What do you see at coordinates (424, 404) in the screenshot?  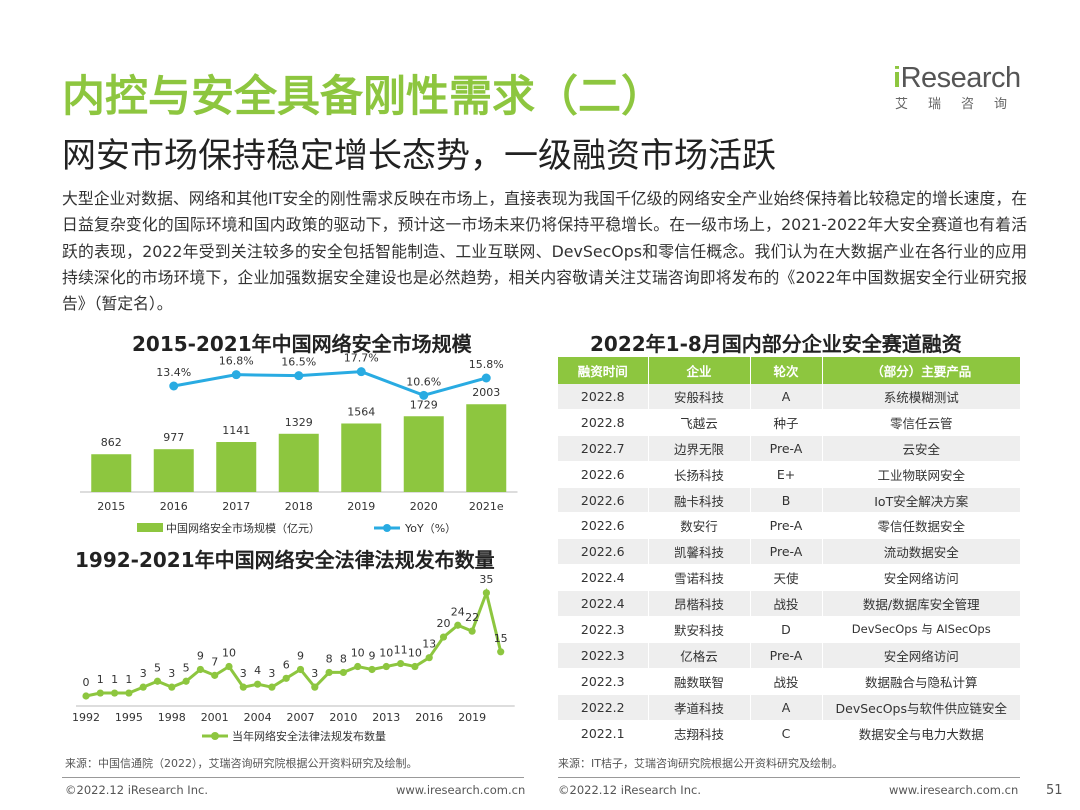 I see `bar-label: 1729` at bounding box center [424, 404].